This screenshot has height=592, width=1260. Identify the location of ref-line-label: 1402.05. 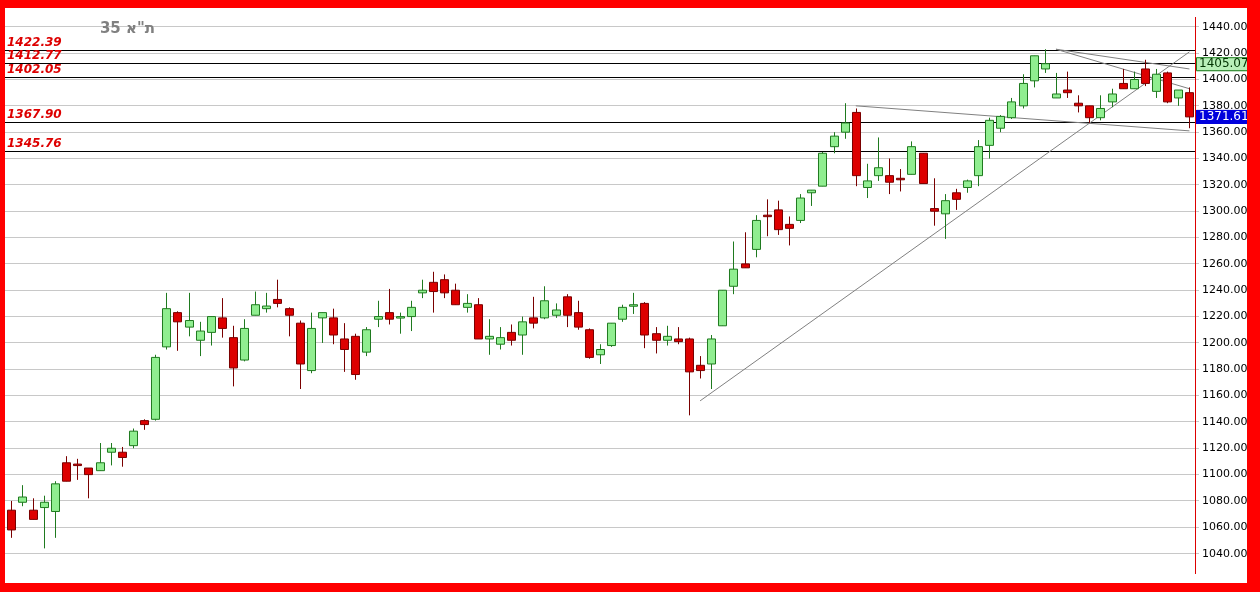
(34, 68).